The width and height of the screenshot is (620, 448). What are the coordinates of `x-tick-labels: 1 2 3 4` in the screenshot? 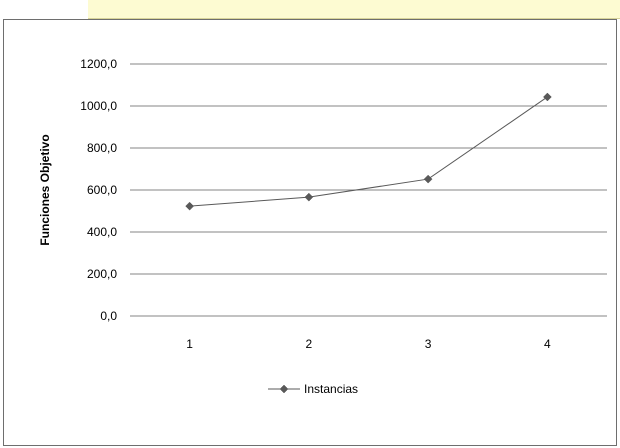 It's located at (368, 344).